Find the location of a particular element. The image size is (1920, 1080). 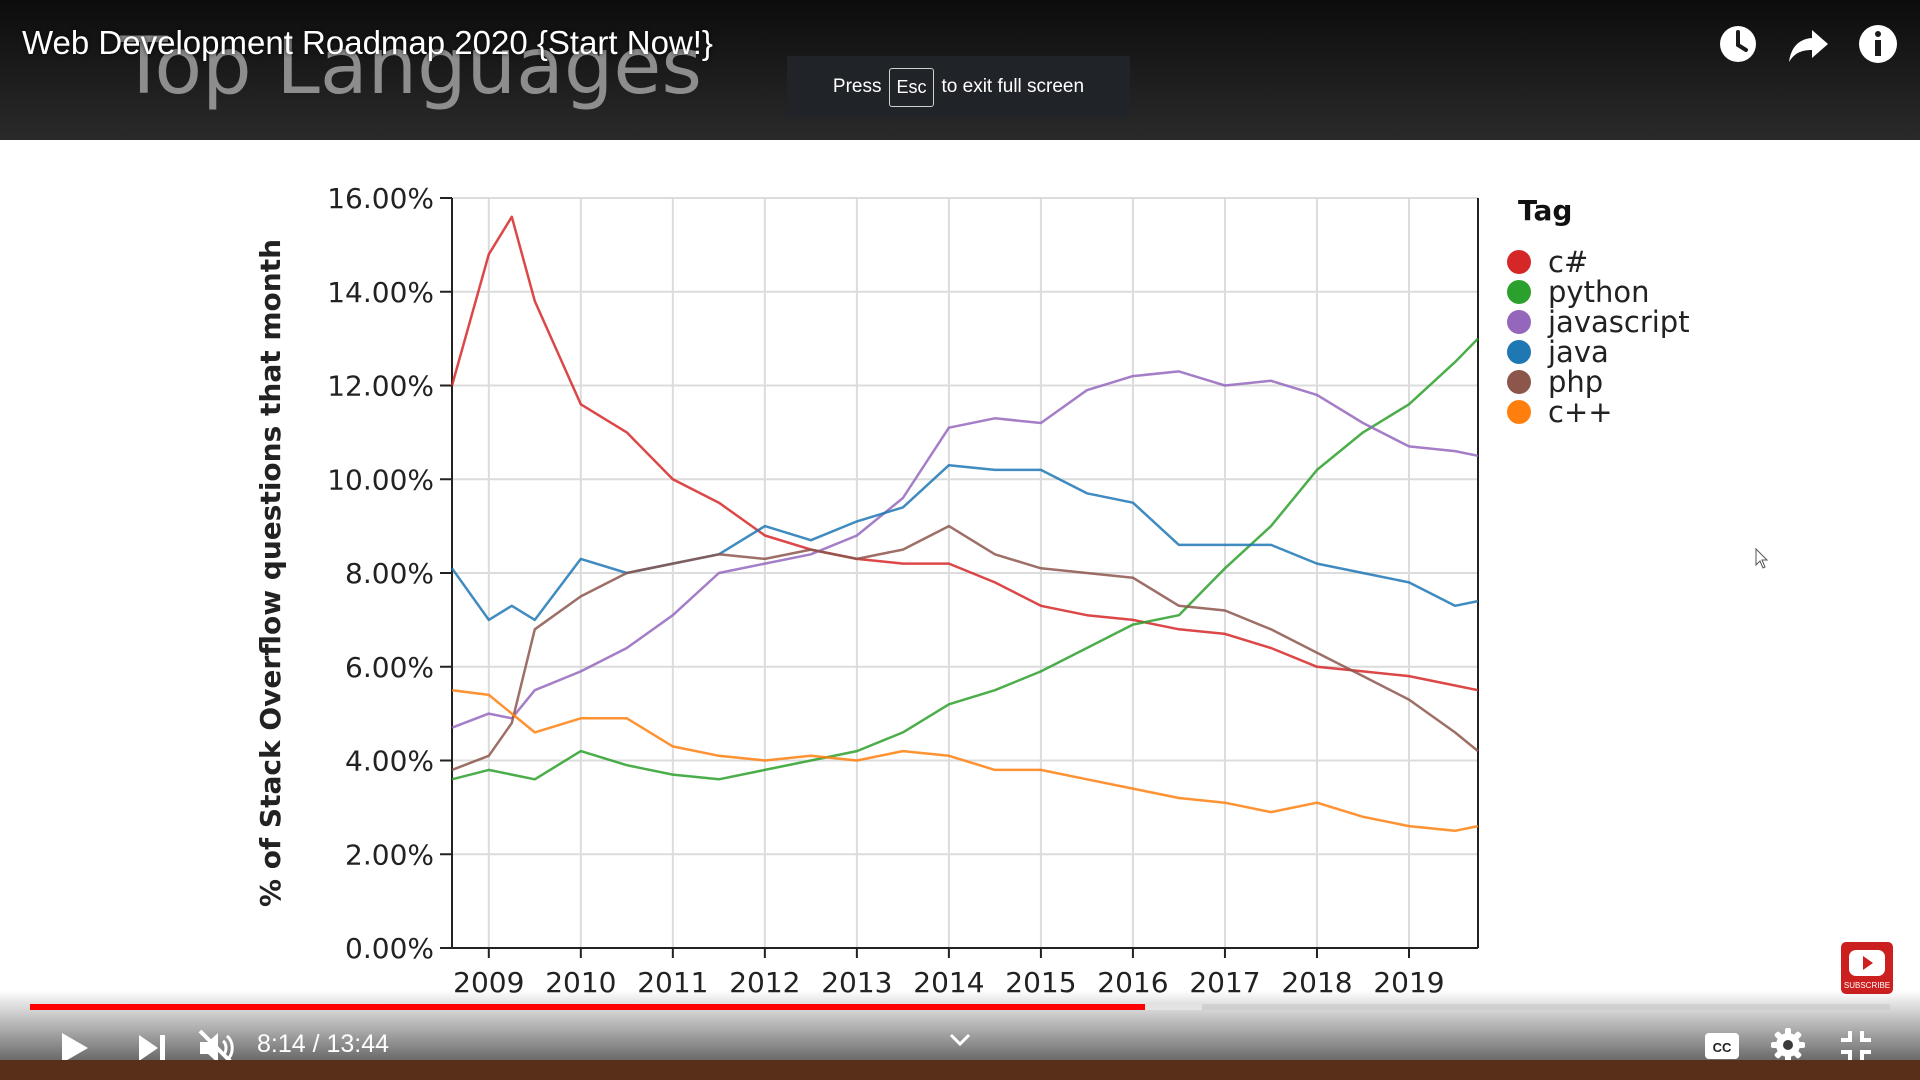

play-icon is located at coordinates (74, 1048).